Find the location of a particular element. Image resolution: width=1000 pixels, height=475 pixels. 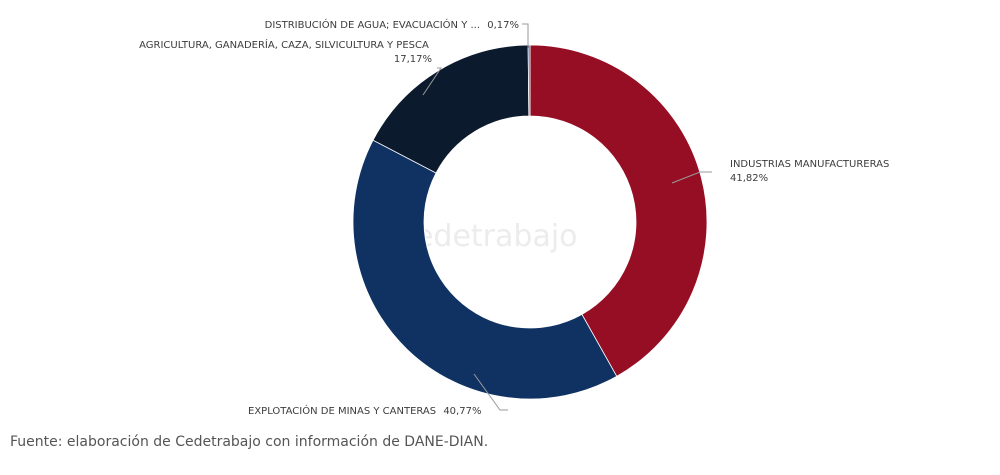

label-minas-name: EXPLOTACIÓN DE MINAS Y CANTERAS is located at coordinates (342, 410).